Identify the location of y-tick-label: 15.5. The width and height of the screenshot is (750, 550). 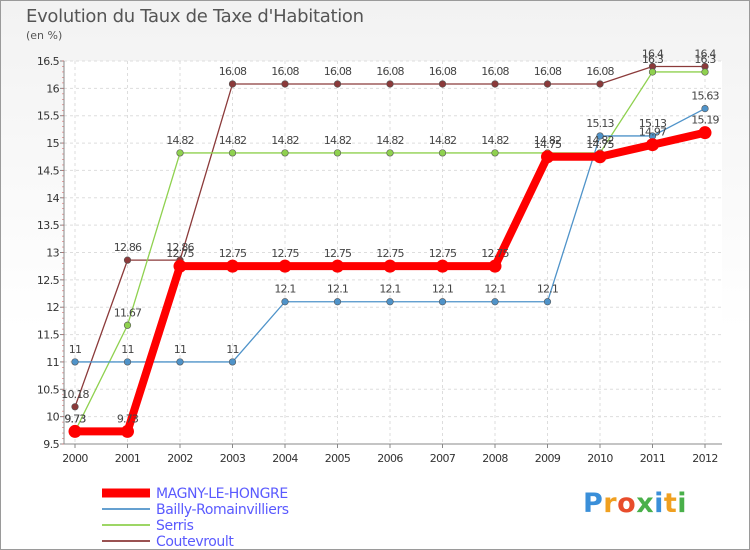
(48, 116).